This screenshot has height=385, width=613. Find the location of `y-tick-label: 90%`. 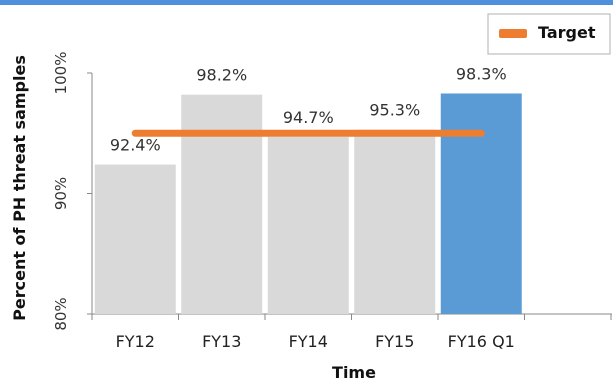

y-tick-label: 90% is located at coordinates (61, 193).